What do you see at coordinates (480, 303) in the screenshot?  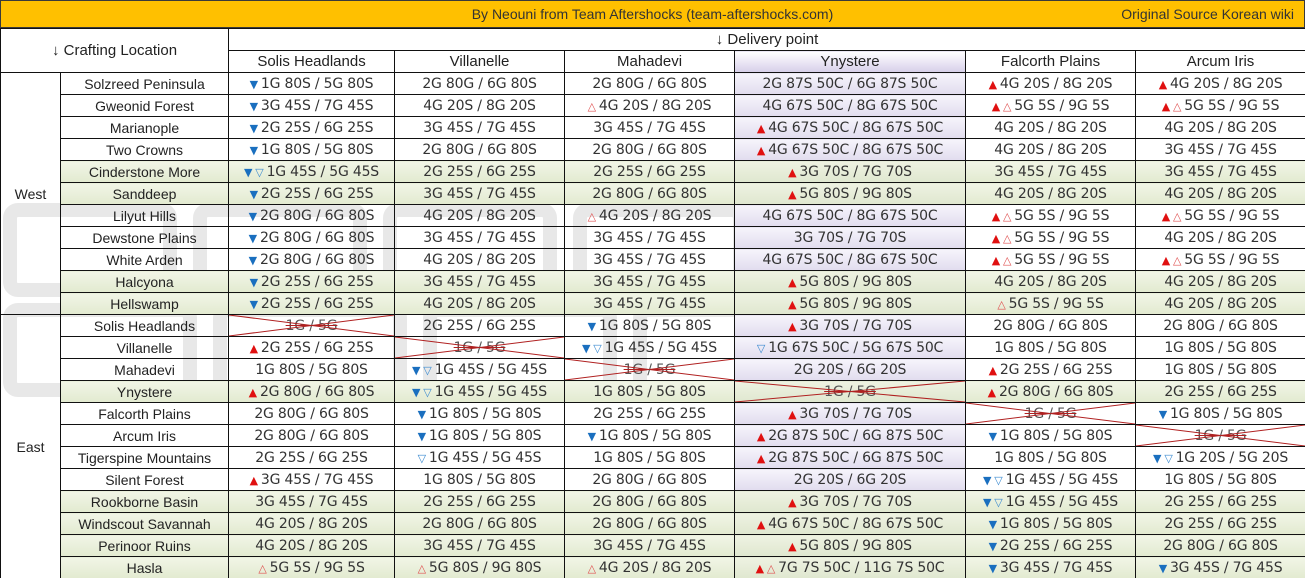 I see `price-cell-villanelle: 4G 20S / 8G 20S` at bounding box center [480, 303].